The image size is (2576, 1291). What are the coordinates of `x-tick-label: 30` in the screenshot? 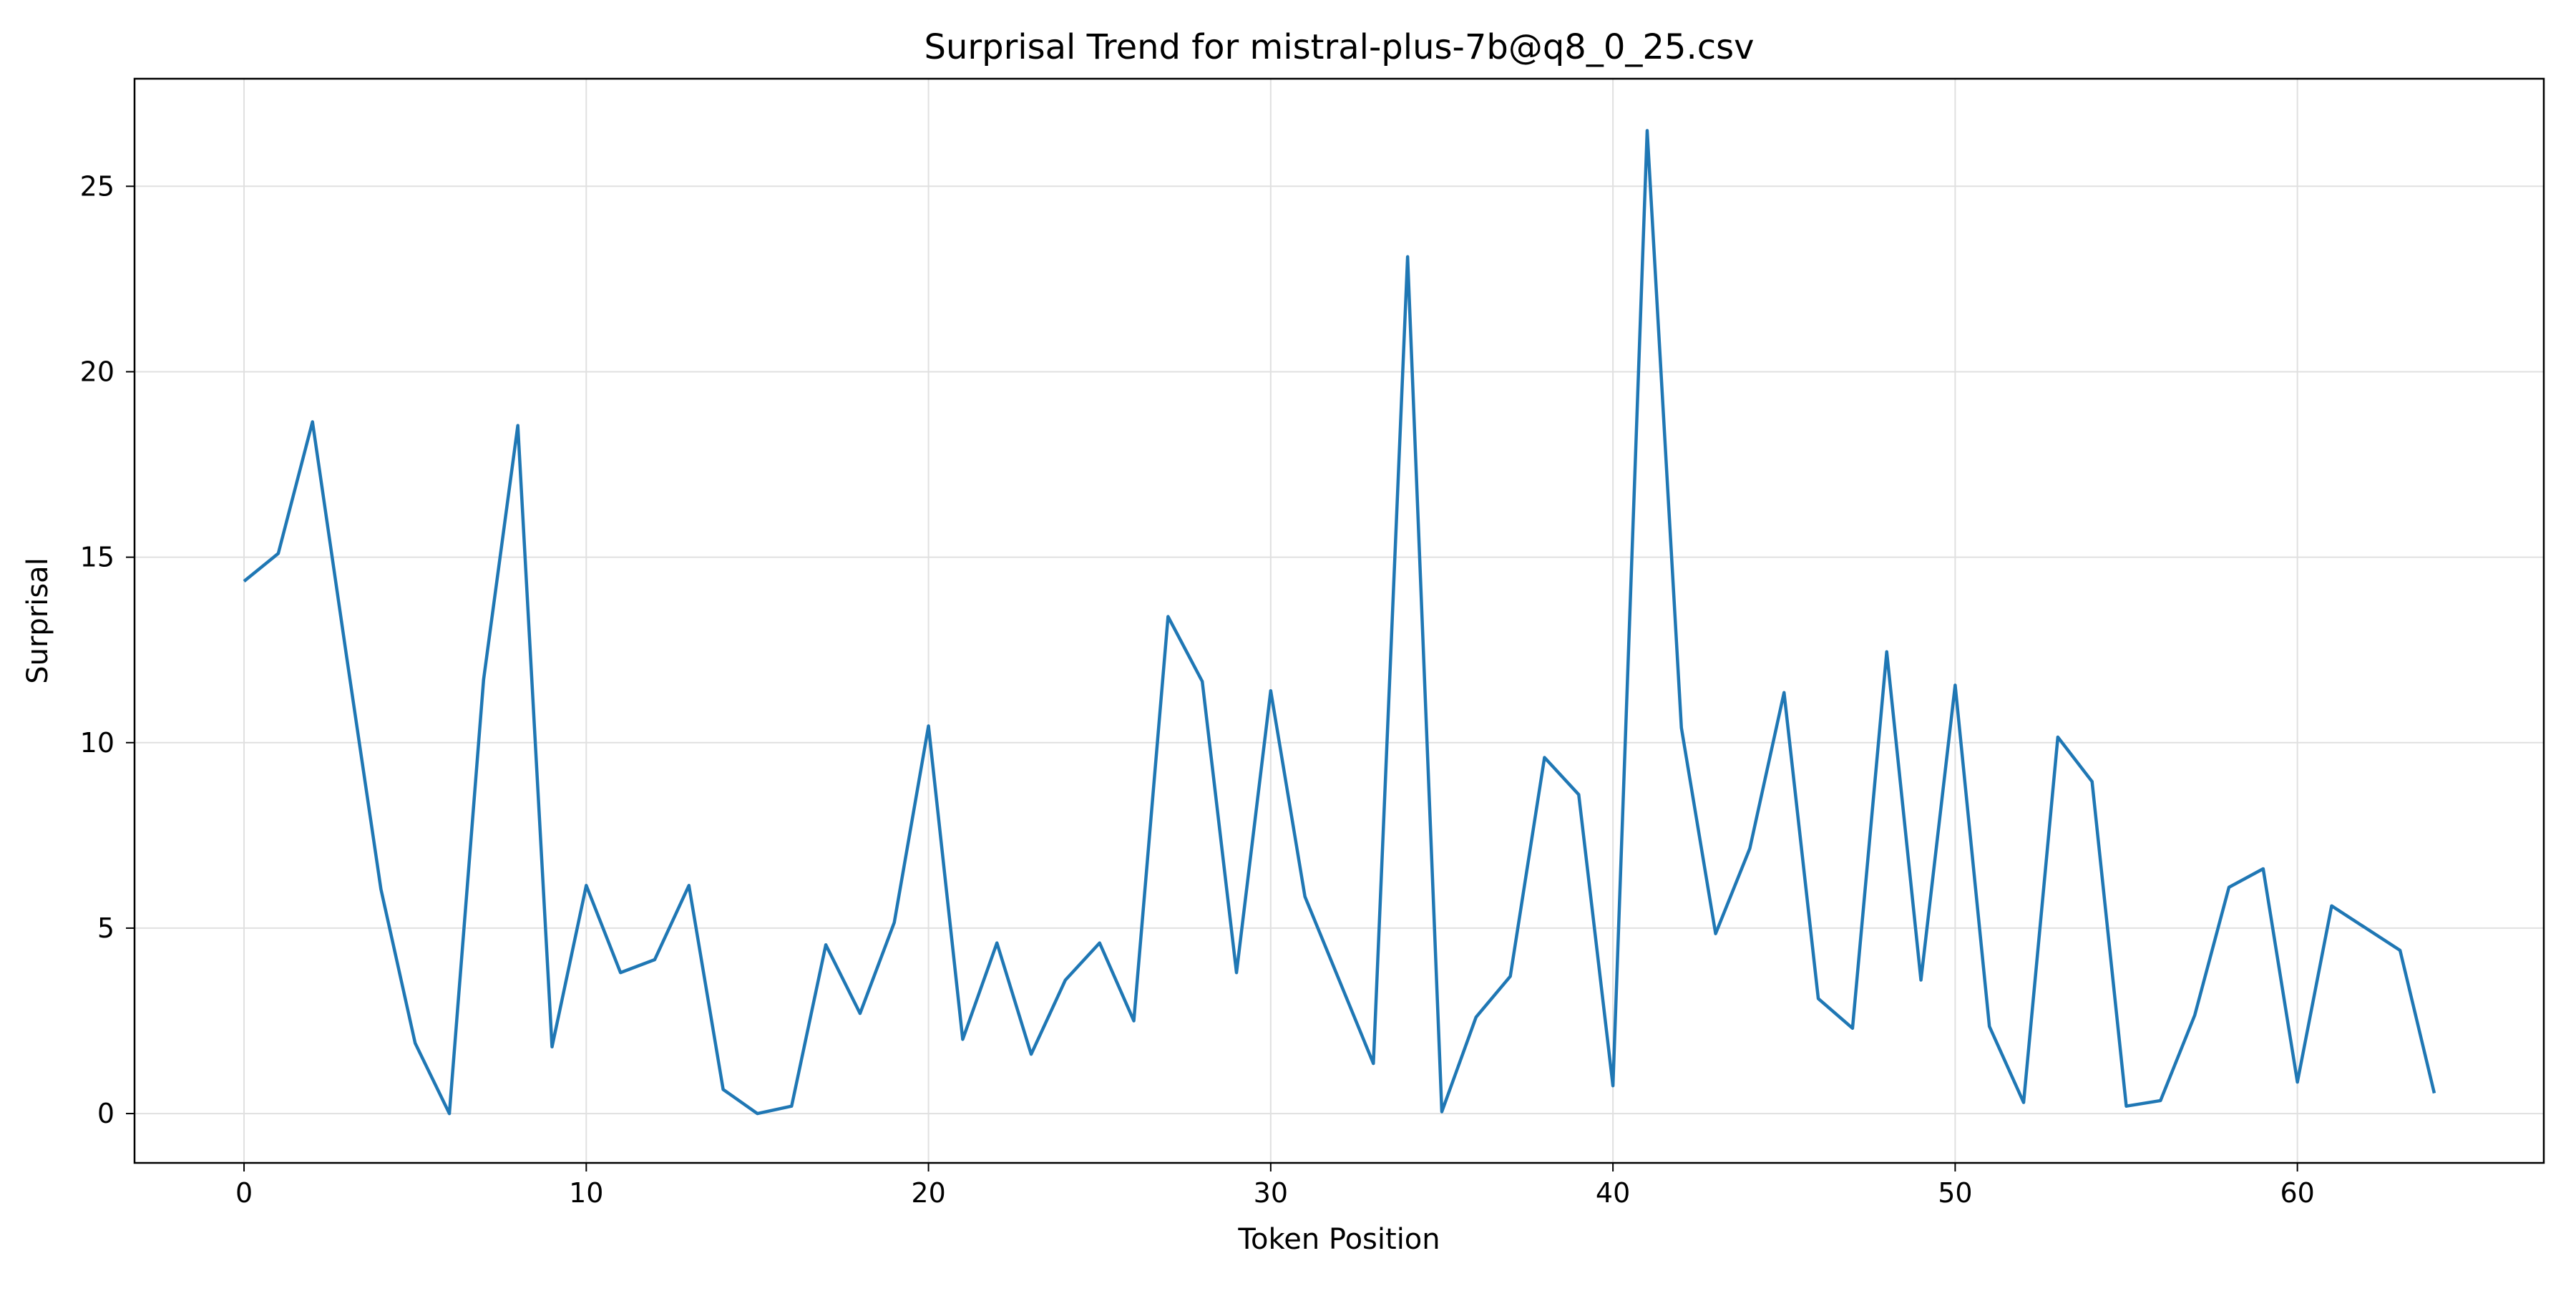 It's located at (1271, 1193).